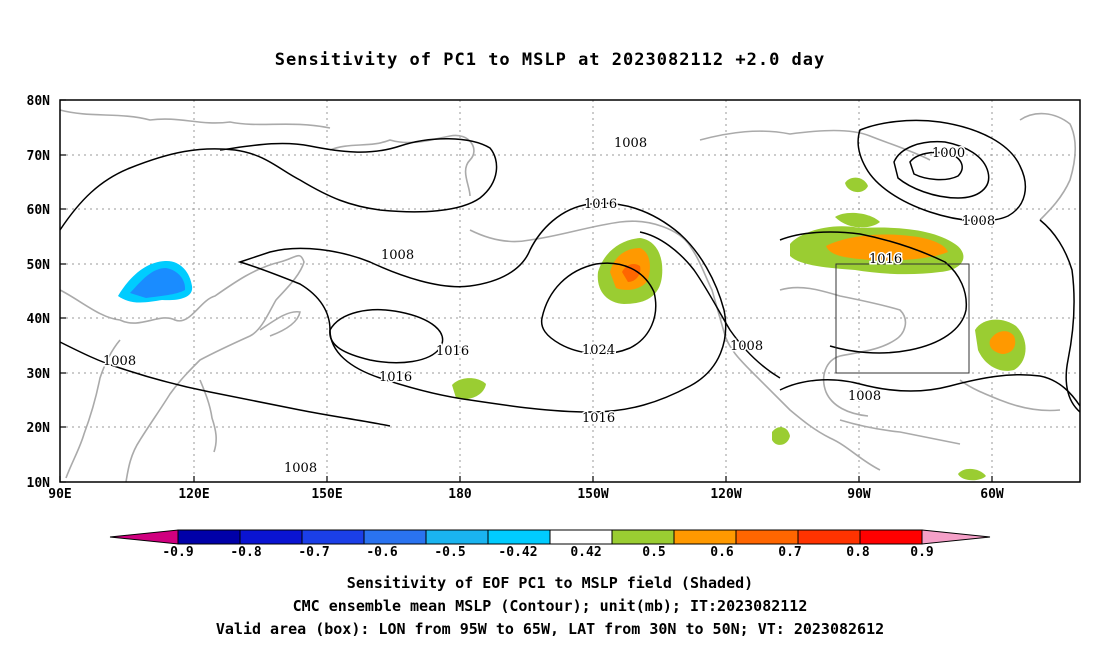 The image size is (1100, 650). I want to click on shade-caribbean-green, so click(972, 474).